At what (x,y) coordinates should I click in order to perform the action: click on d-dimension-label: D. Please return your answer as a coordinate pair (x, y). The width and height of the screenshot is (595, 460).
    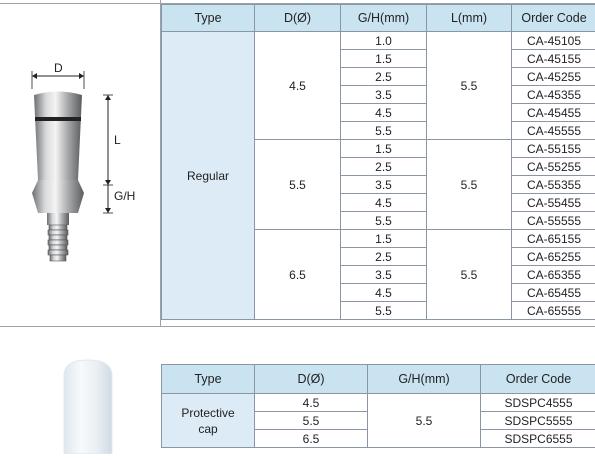
    Looking at the image, I should click on (58, 68).